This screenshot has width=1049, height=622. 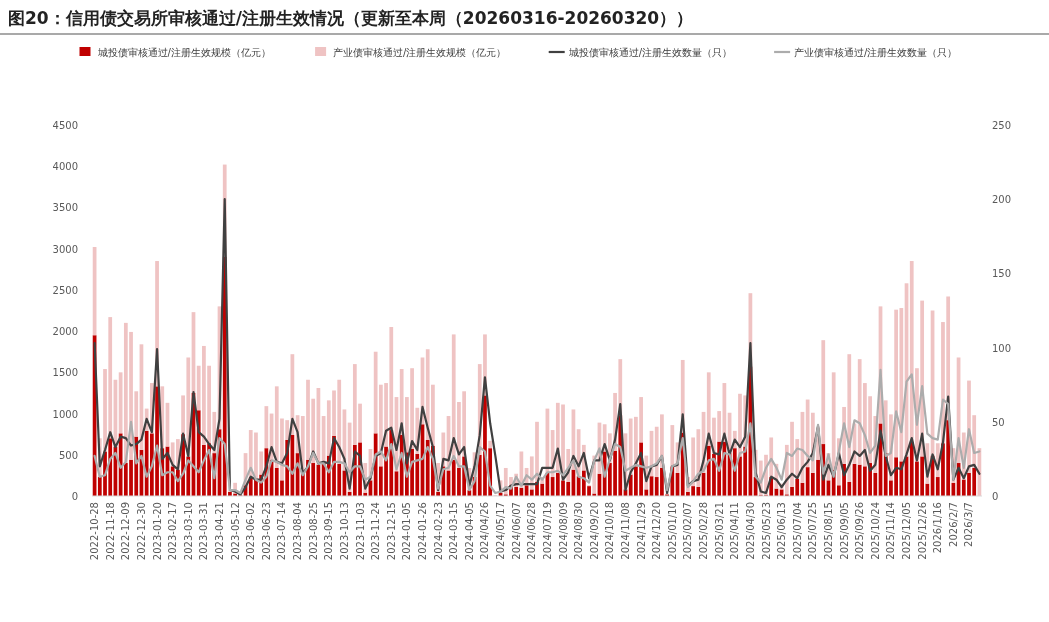 I want to click on x-tick-label: 2024/11/29, so click(x=641, y=531).